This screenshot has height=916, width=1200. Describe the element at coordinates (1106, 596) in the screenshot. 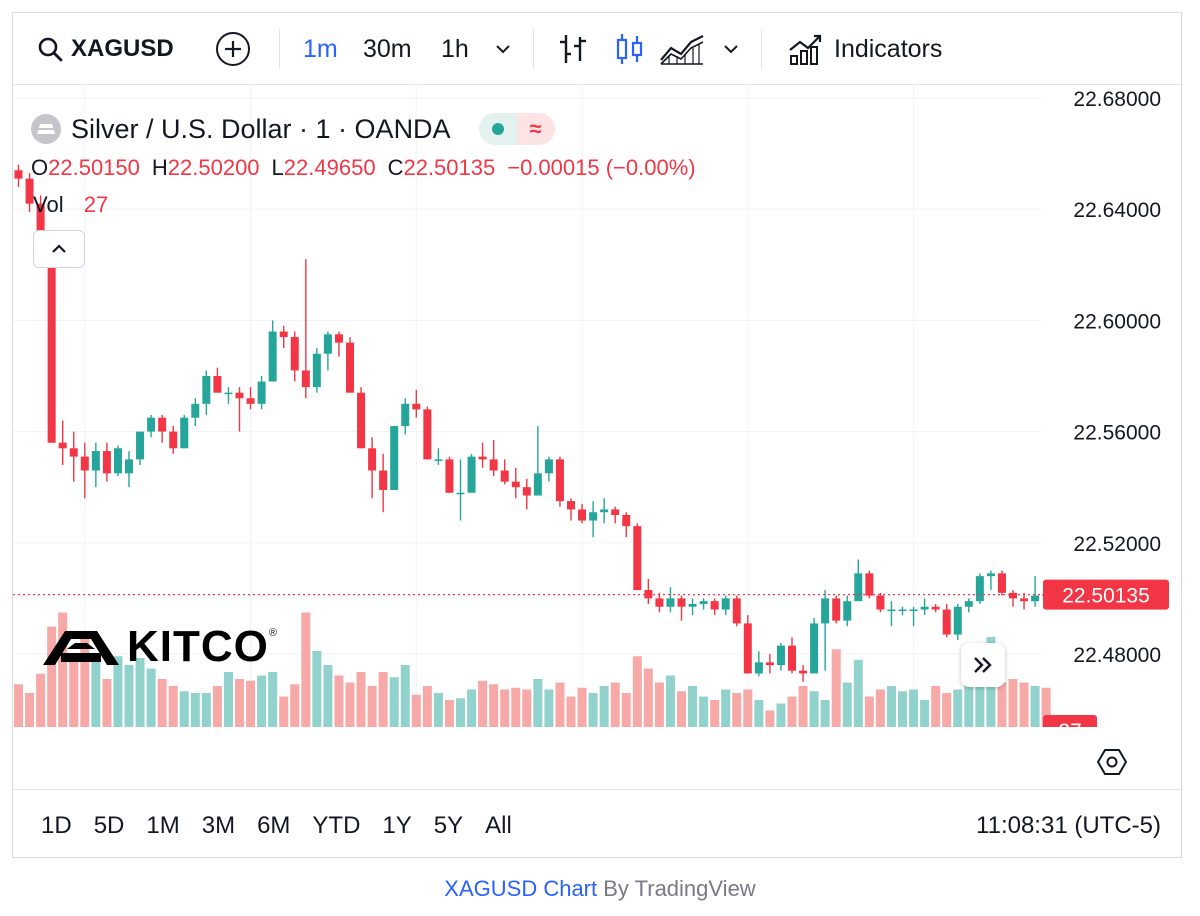

I see `last-price-label: 22.50135` at that location.